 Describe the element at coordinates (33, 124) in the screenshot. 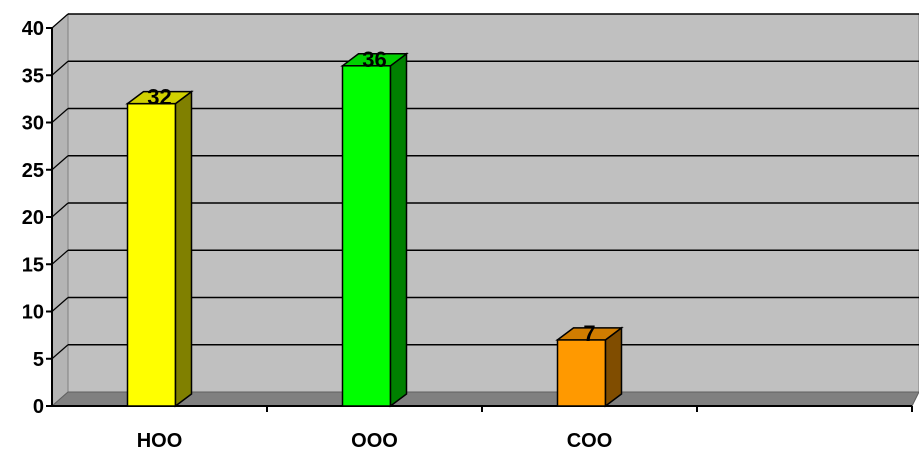

I see `y-tick-label: 30` at that location.